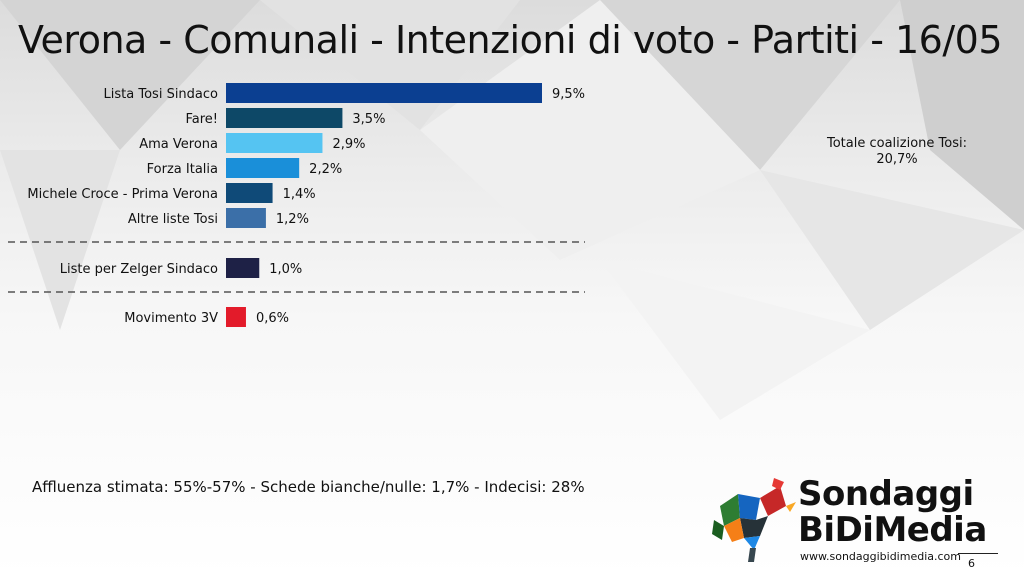  I want to click on value-label: 0,6%, so click(272, 318).